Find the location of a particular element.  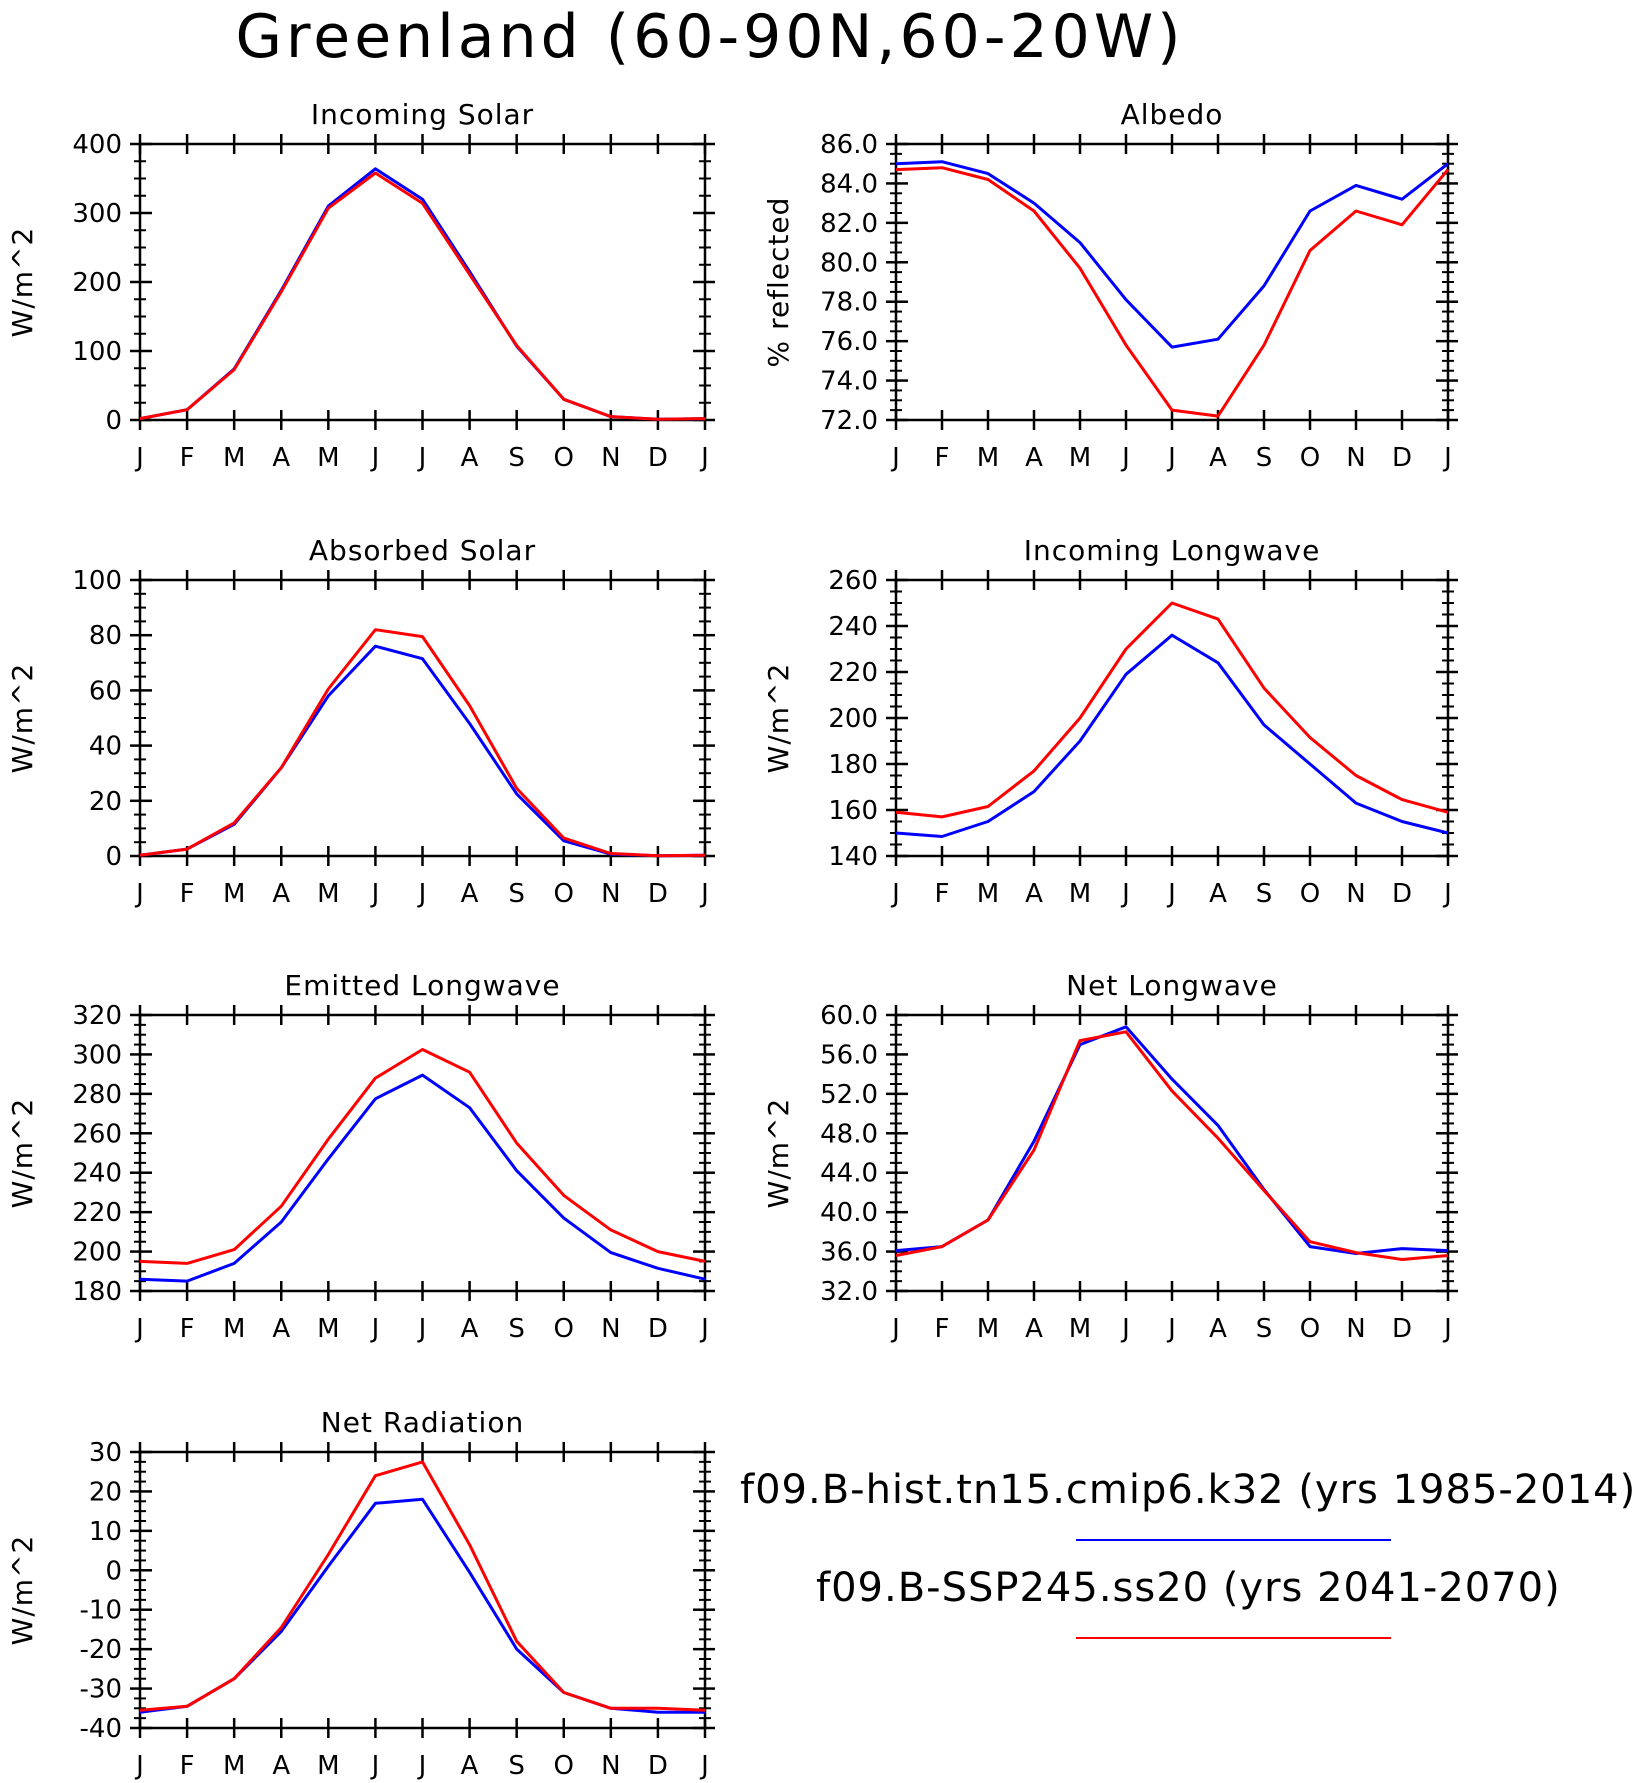

y-tick-label: 78.0 is located at coordinates (849, 303).